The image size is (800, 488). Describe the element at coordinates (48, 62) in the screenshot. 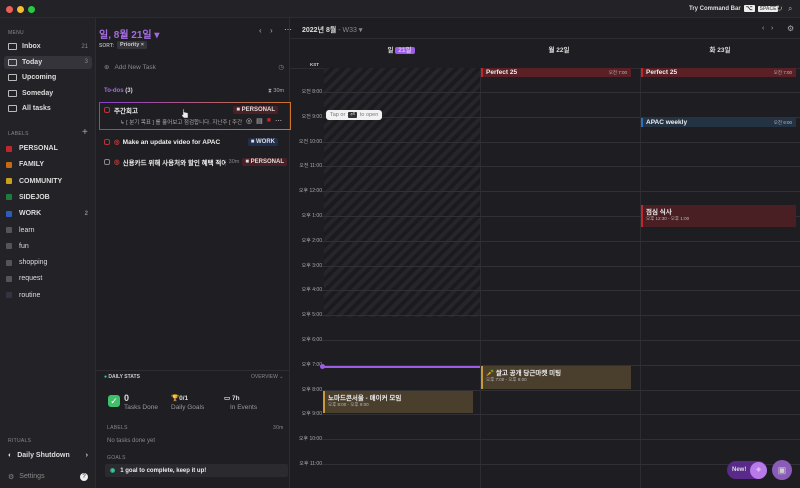

I see `sidebar-item-today: Today 3` at that location.